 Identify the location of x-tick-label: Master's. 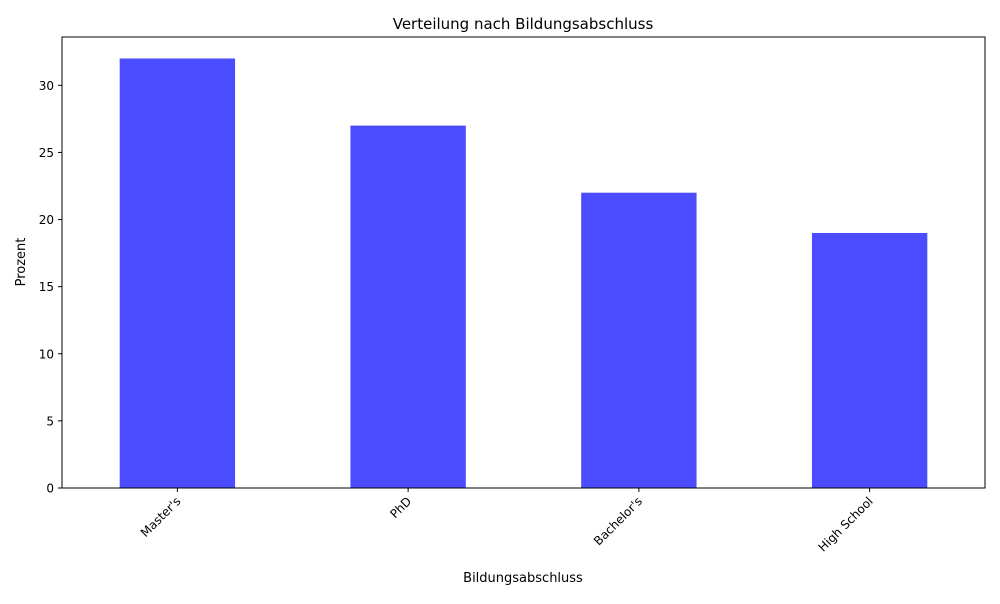
(161, 517).